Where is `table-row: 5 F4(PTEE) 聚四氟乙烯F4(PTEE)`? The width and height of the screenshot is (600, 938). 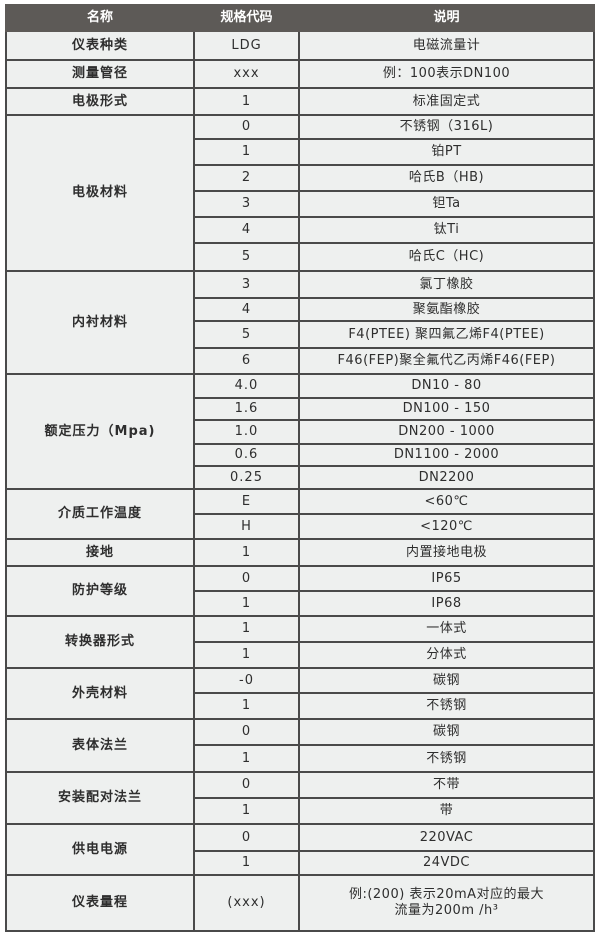 table-row: 5 F4(PTEE) 聚四氟乙烯F4(PTEE) is located at coordinates (300, 334).